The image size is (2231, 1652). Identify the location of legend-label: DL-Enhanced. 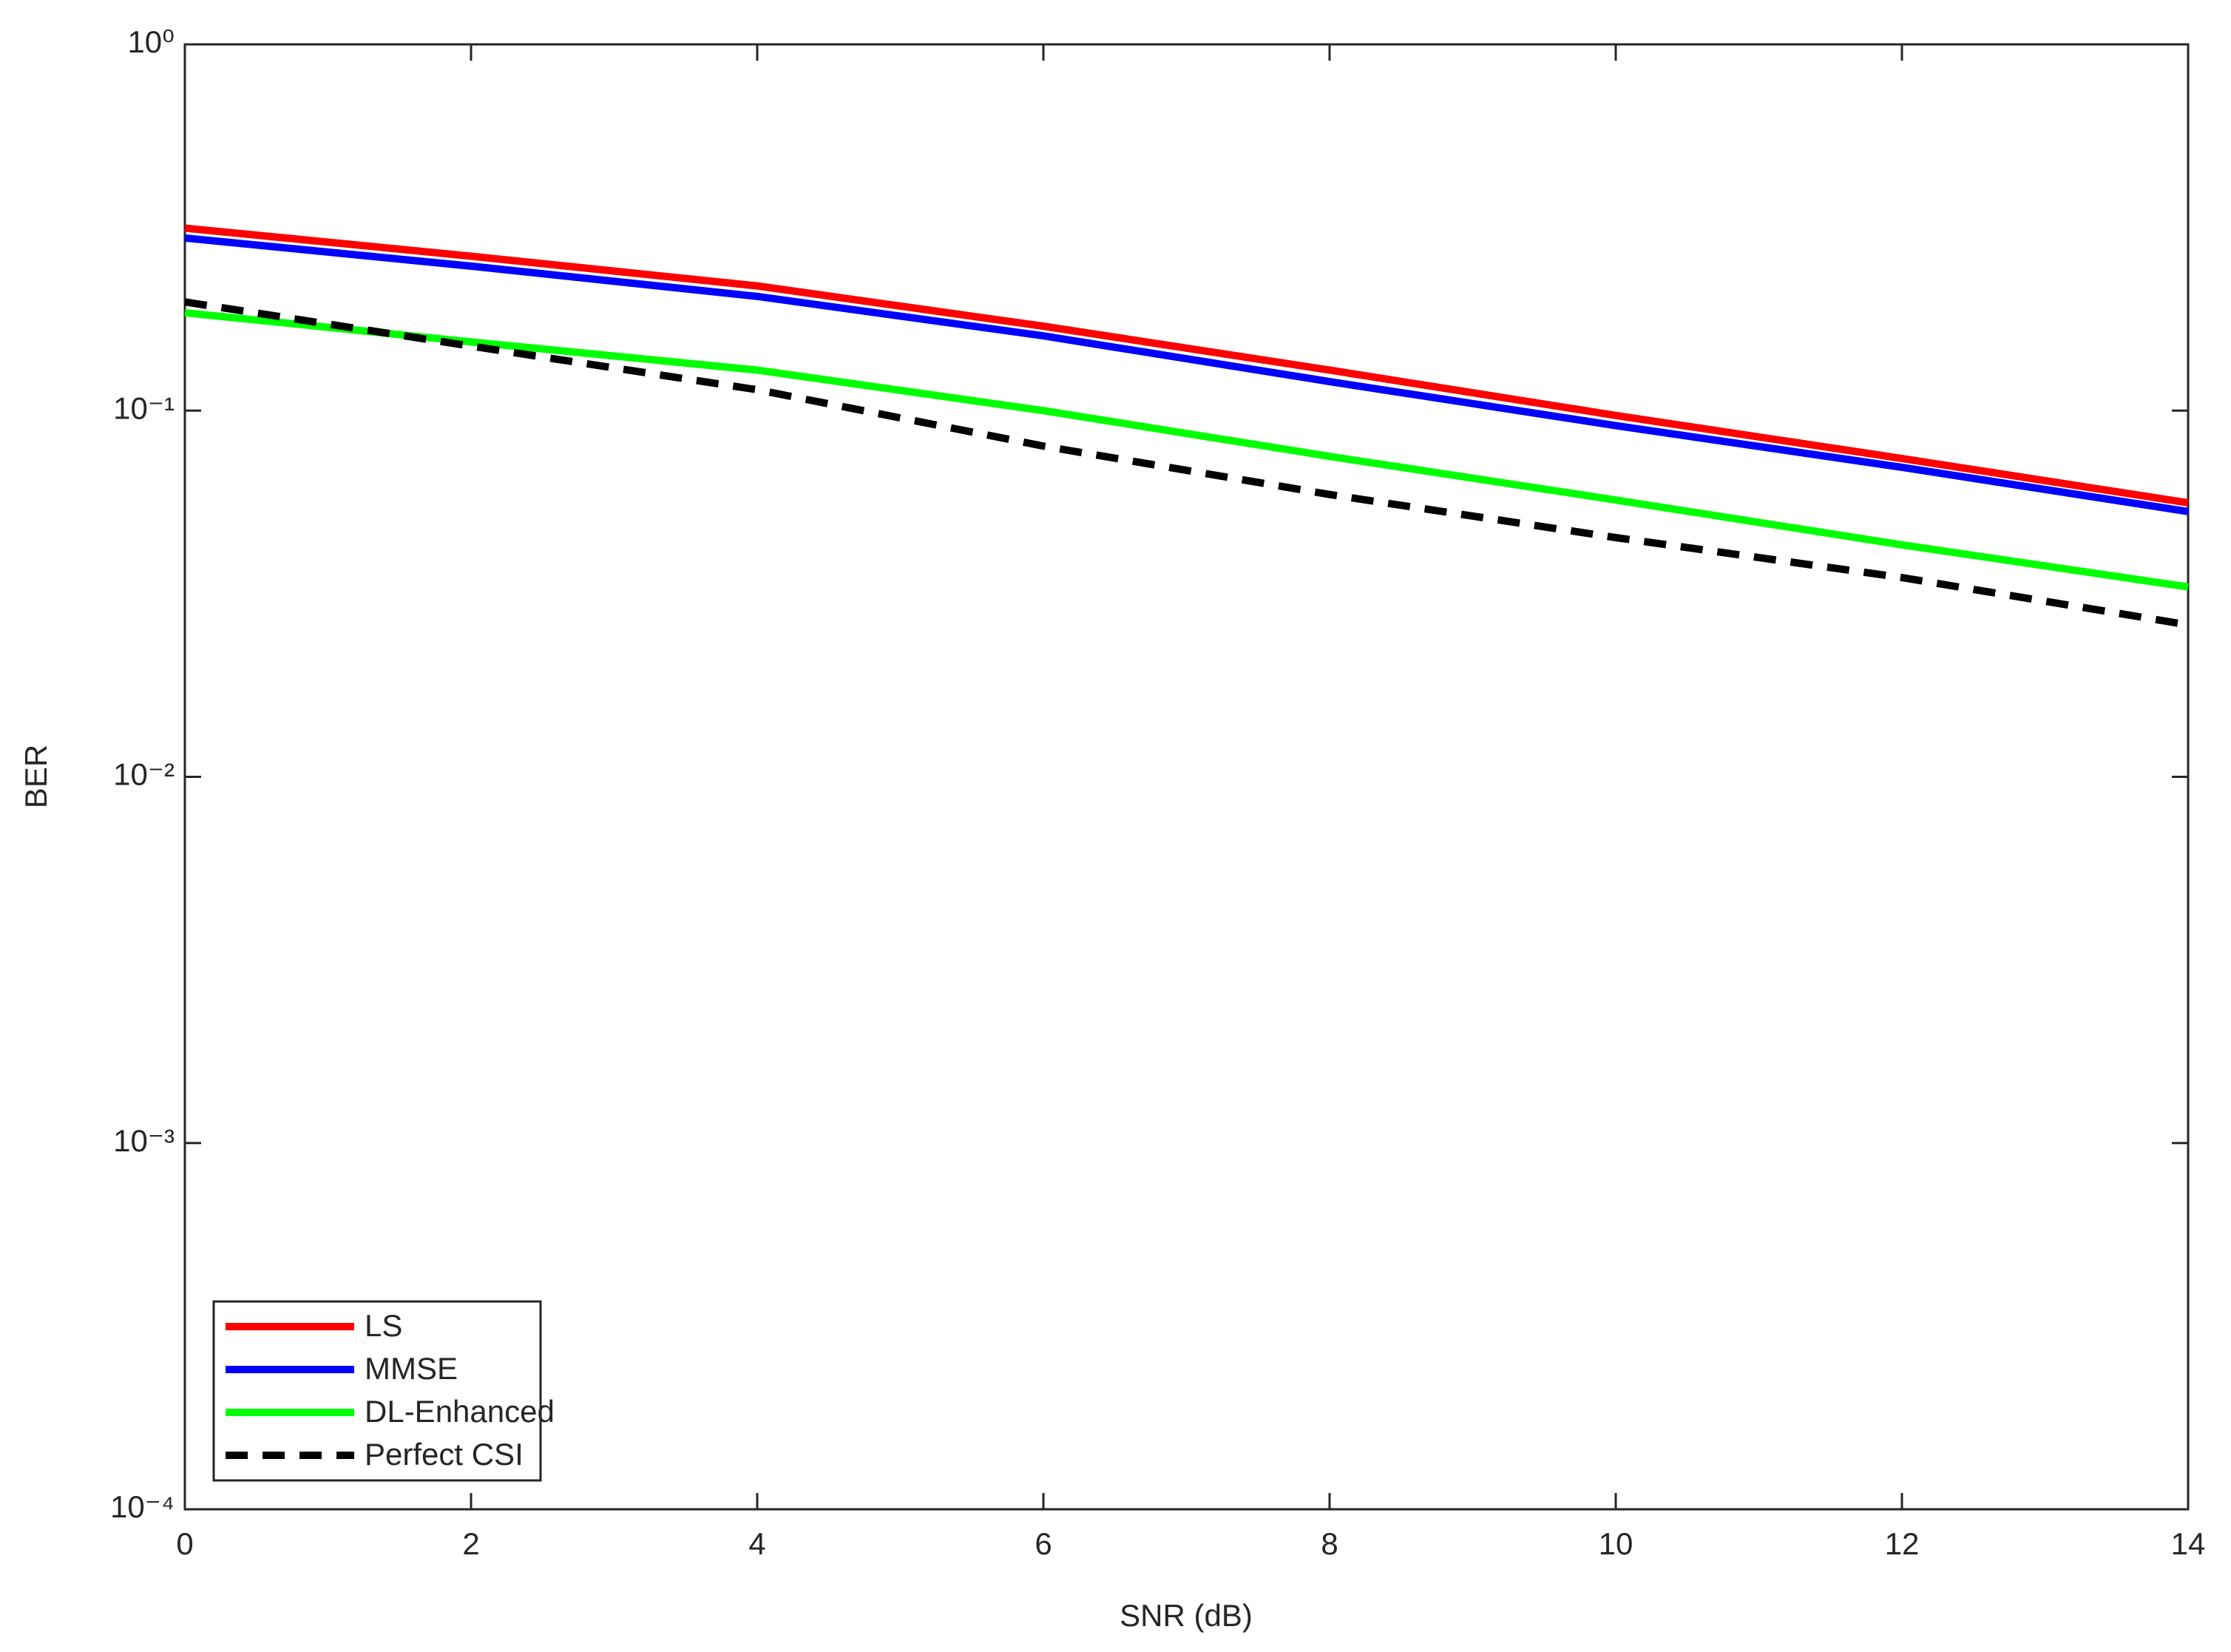
(460, 1411).